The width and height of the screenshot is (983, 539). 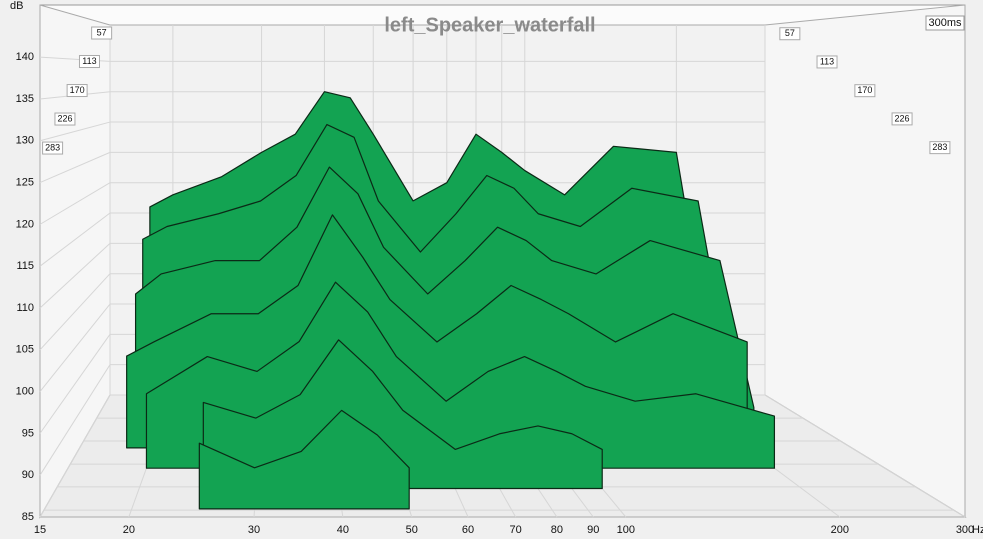 I want to click on y-tick-label: 120, so click(x=25, y=224).